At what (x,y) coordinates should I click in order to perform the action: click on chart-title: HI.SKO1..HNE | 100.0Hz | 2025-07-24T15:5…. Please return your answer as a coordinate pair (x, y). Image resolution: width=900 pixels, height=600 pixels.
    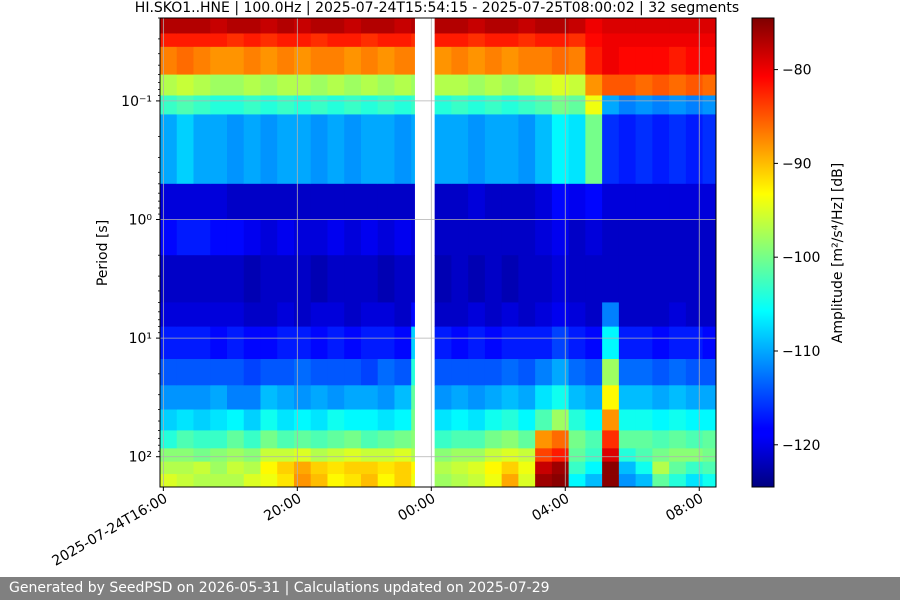
    Looking at the image, I should click on (437, 8).